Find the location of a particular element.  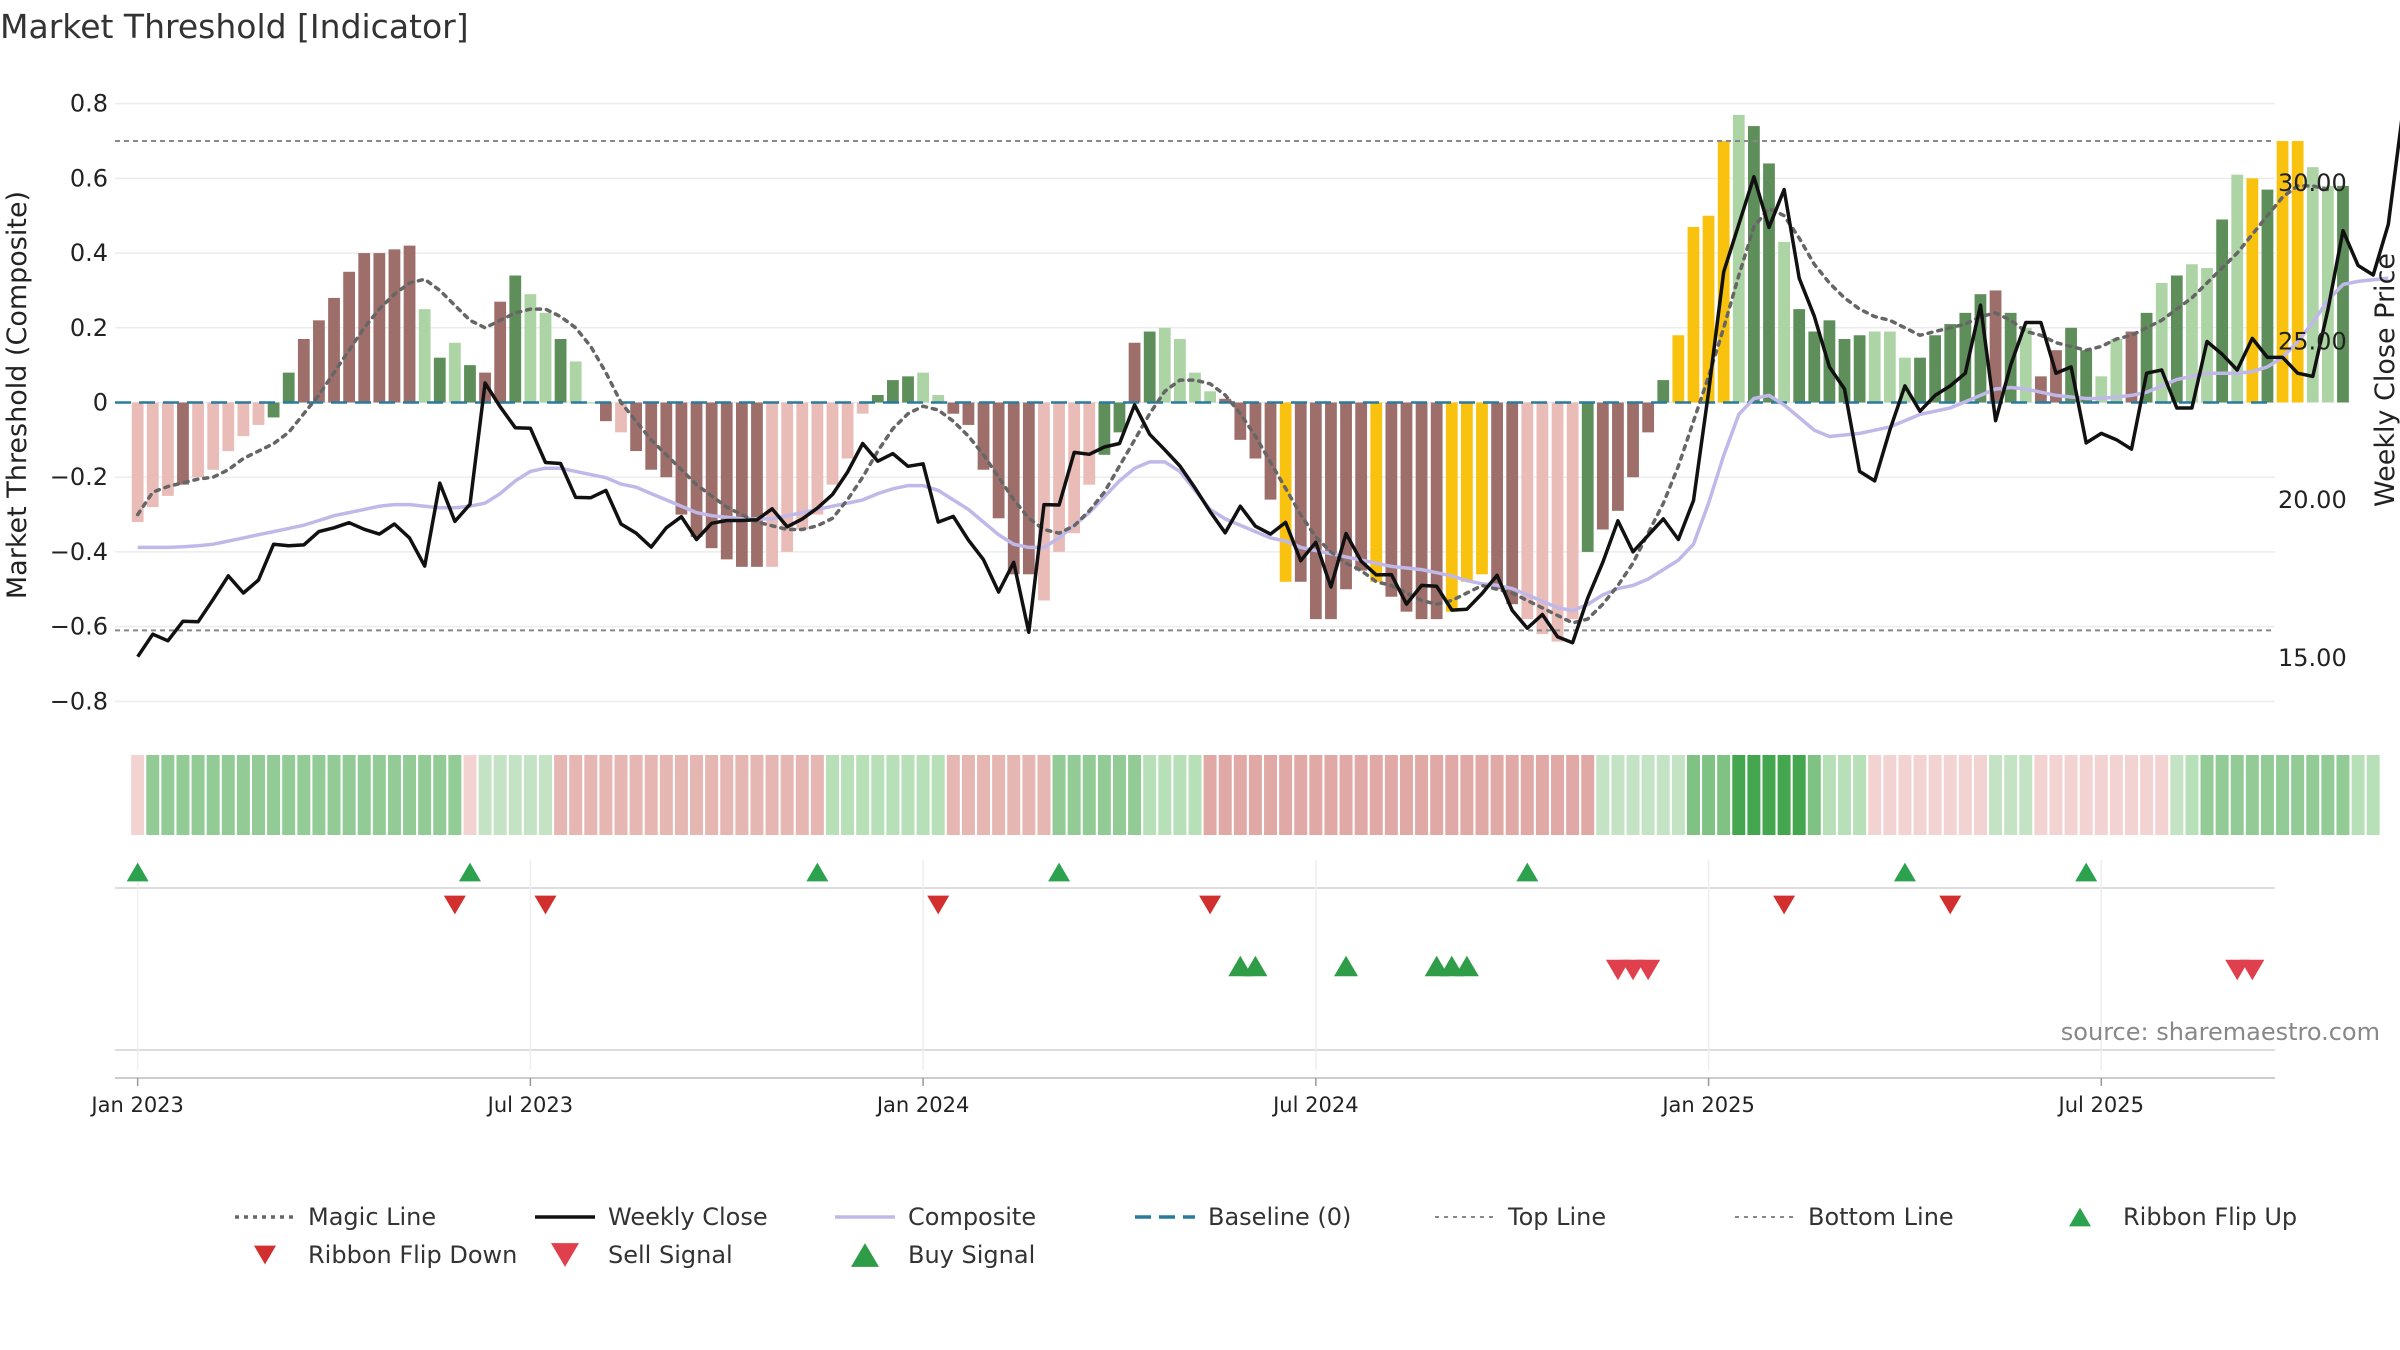

x-tick-label: Jul 2023 is located at coordinates (529, 1105).